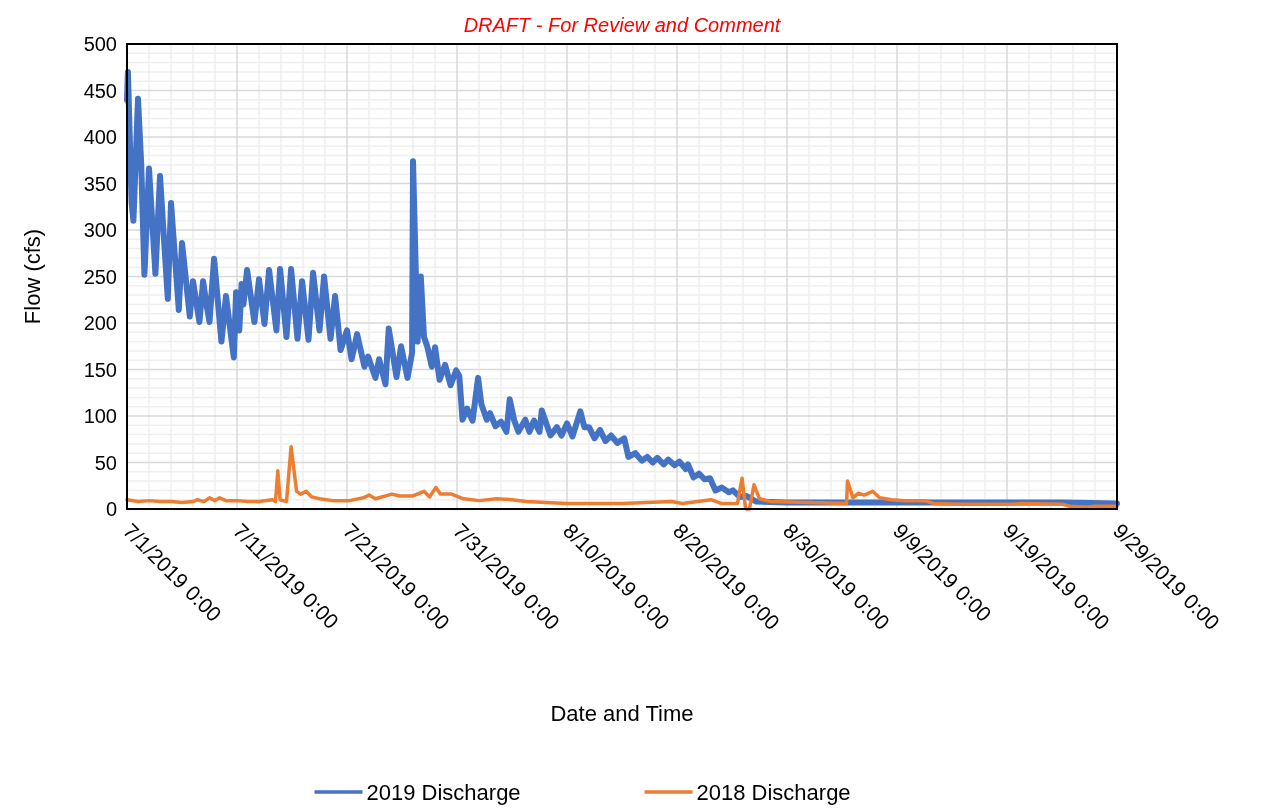 Image resolution: width=1269 pixels, height=808 pixels. What do you see at coordinates (622, 25) in the screenshot?
I see `chart-title: DRAFT - For Review and Comment` at bounding box center [622, 25].